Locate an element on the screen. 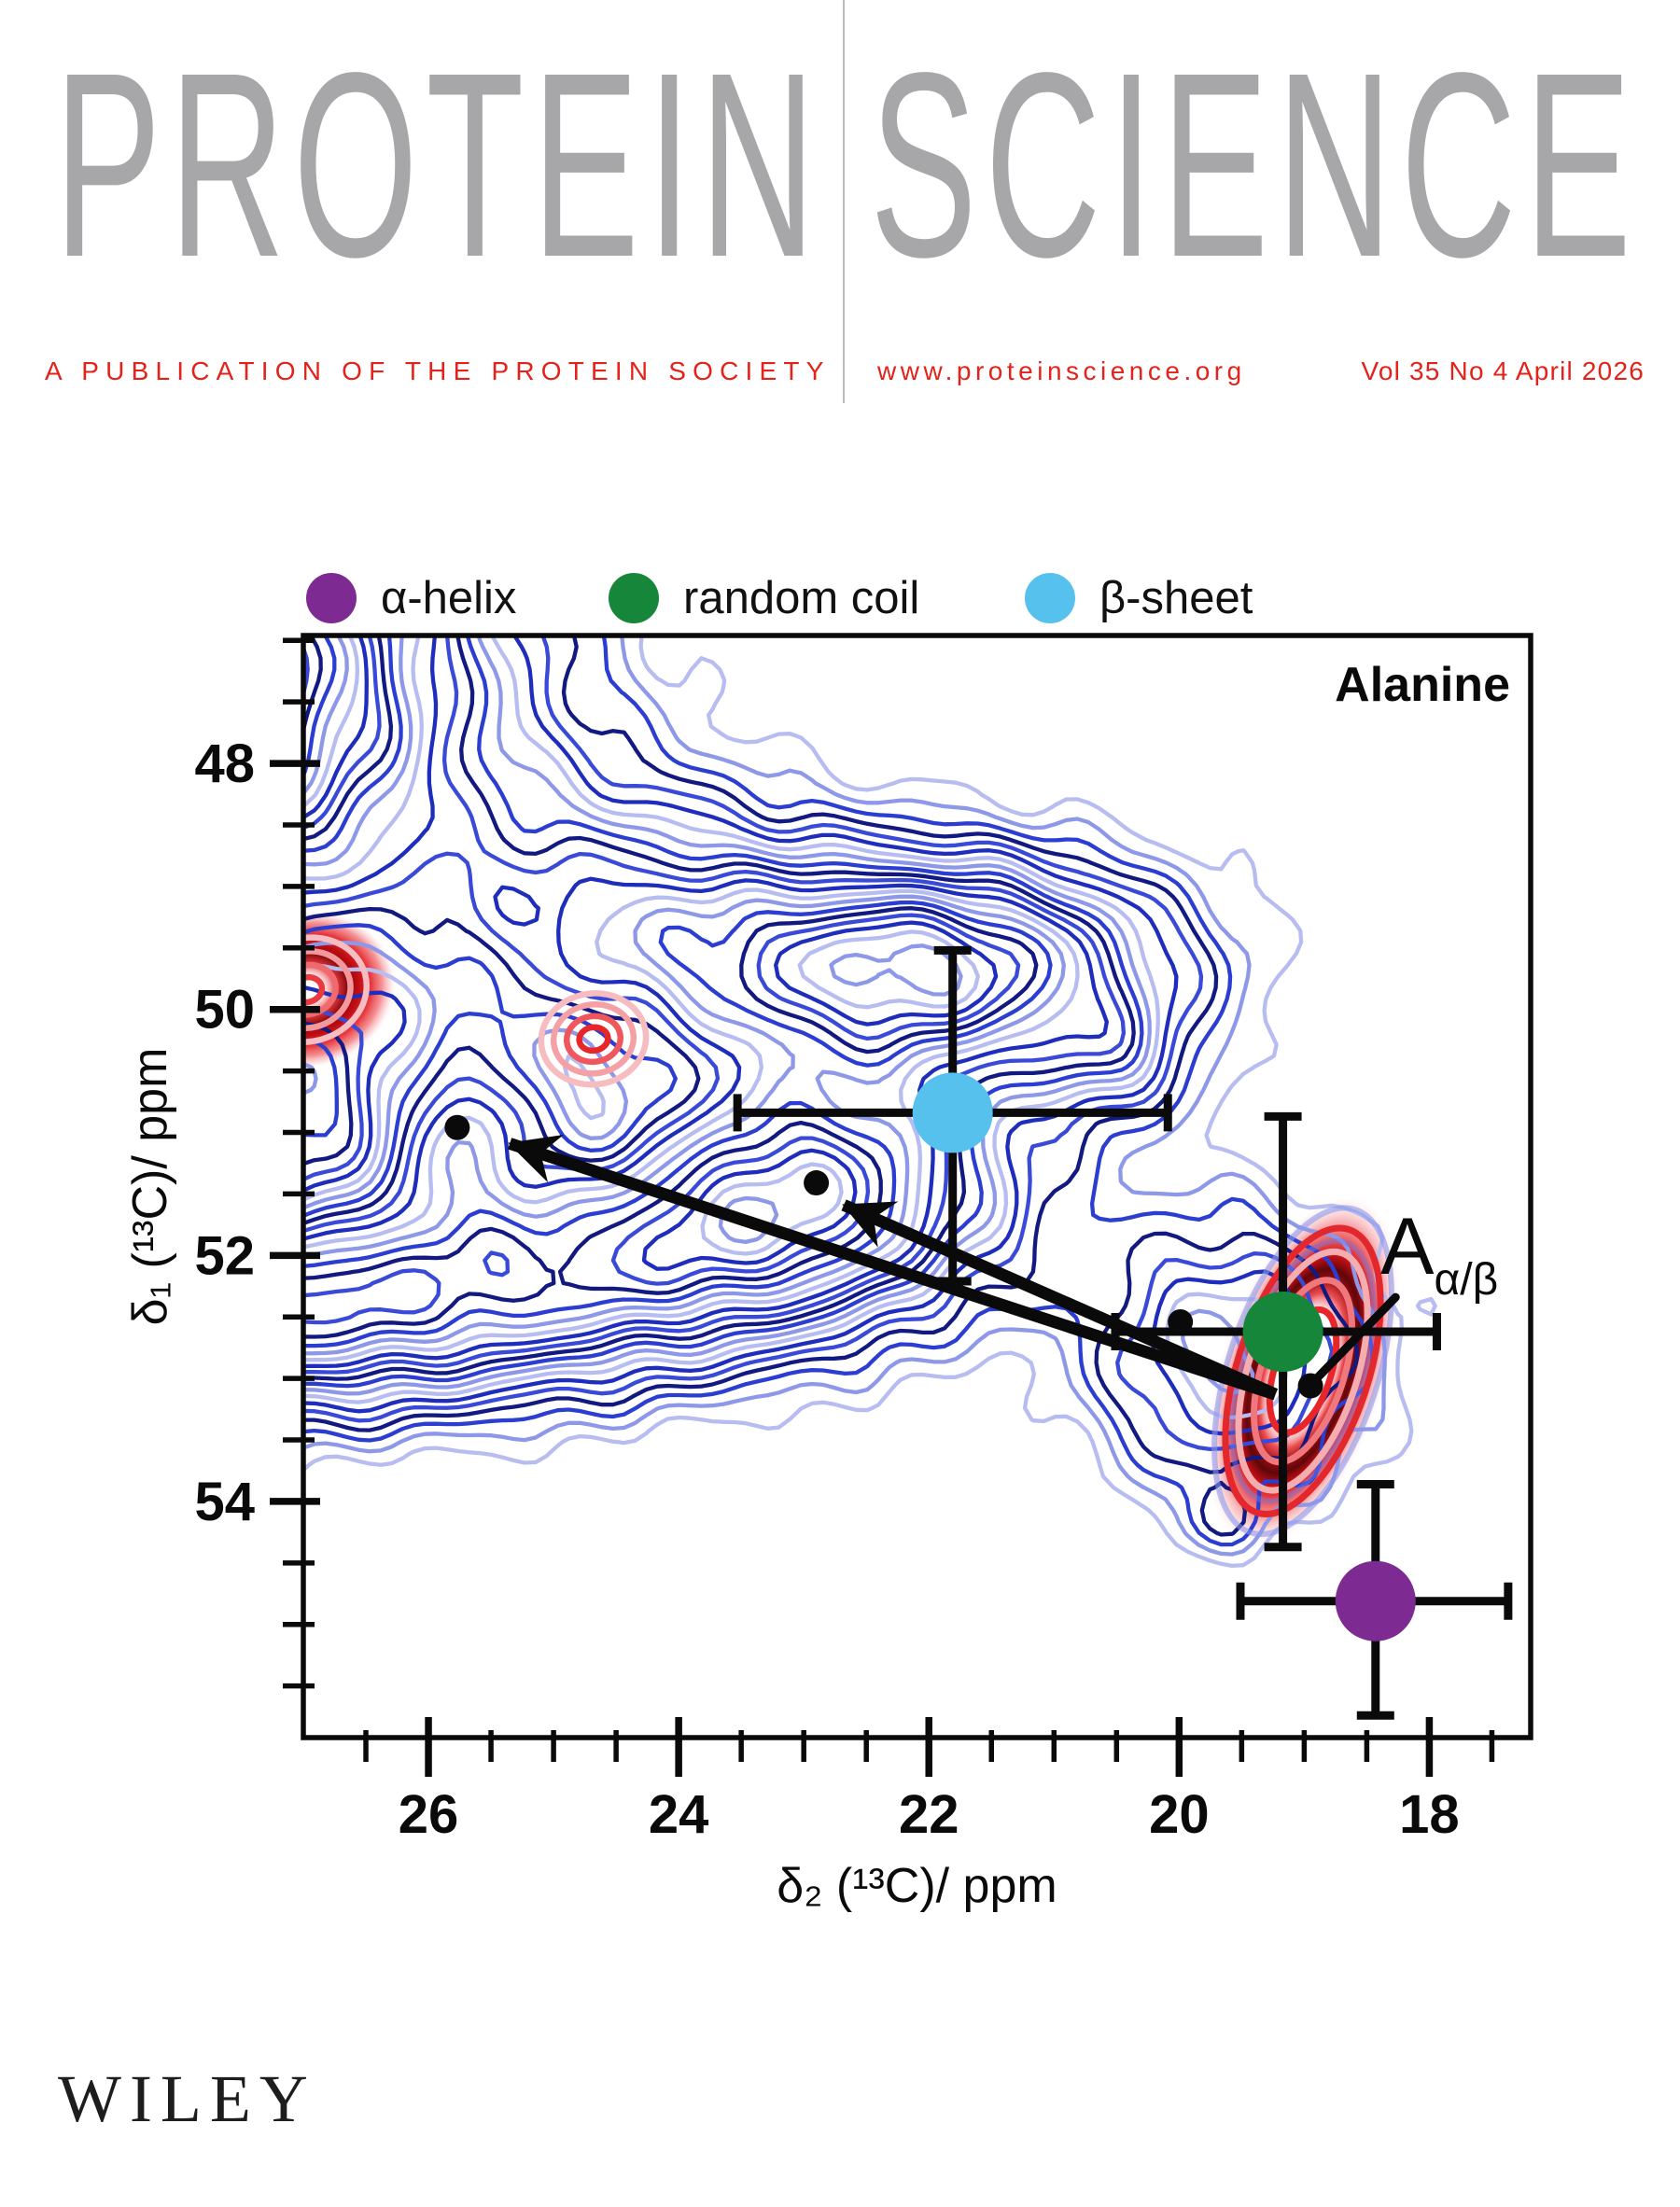 This screenshot has width=1680, height=2207. legend-item-beta-sheet: β-sheet is located at coordinates (1139, 598).